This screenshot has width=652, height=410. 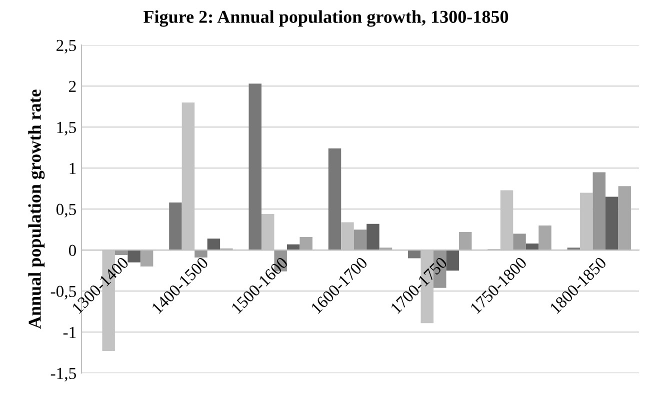 I want to click on y-tick-label: 2,5, so click(x=66, y=47).